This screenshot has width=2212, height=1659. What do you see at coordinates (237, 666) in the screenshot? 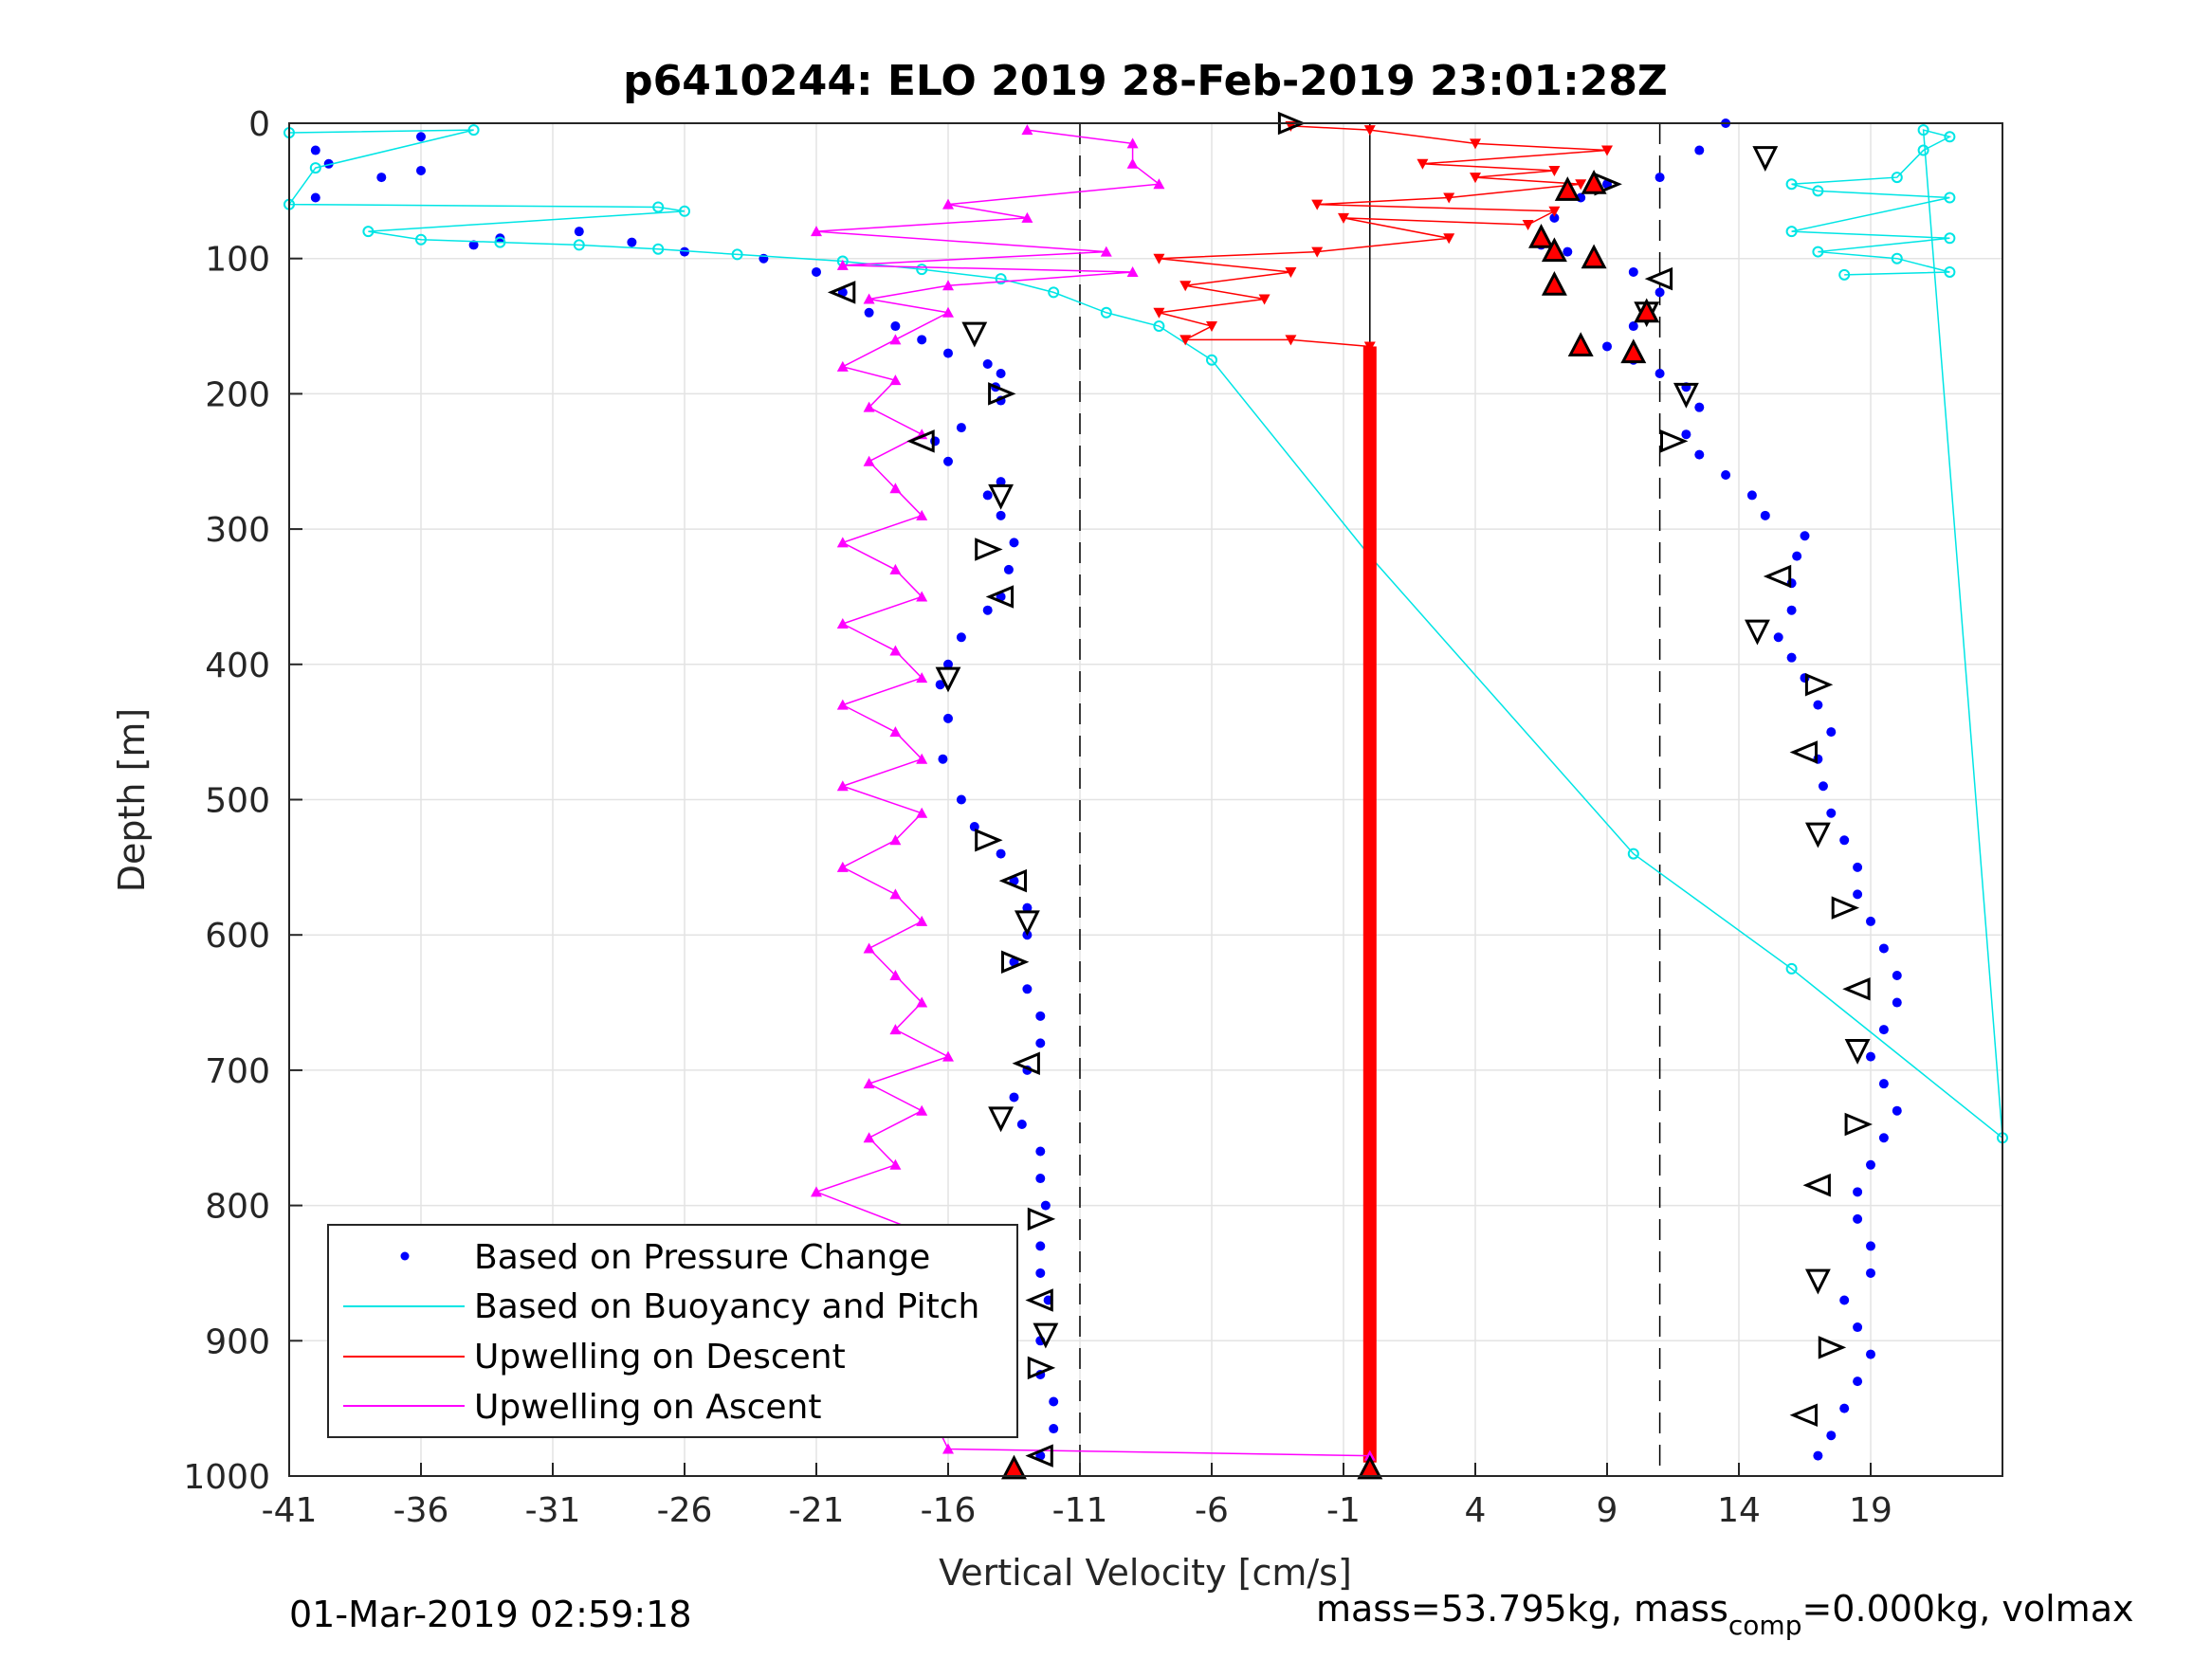
I see `y-tick-label: 400` at bounding box center [237, 666].